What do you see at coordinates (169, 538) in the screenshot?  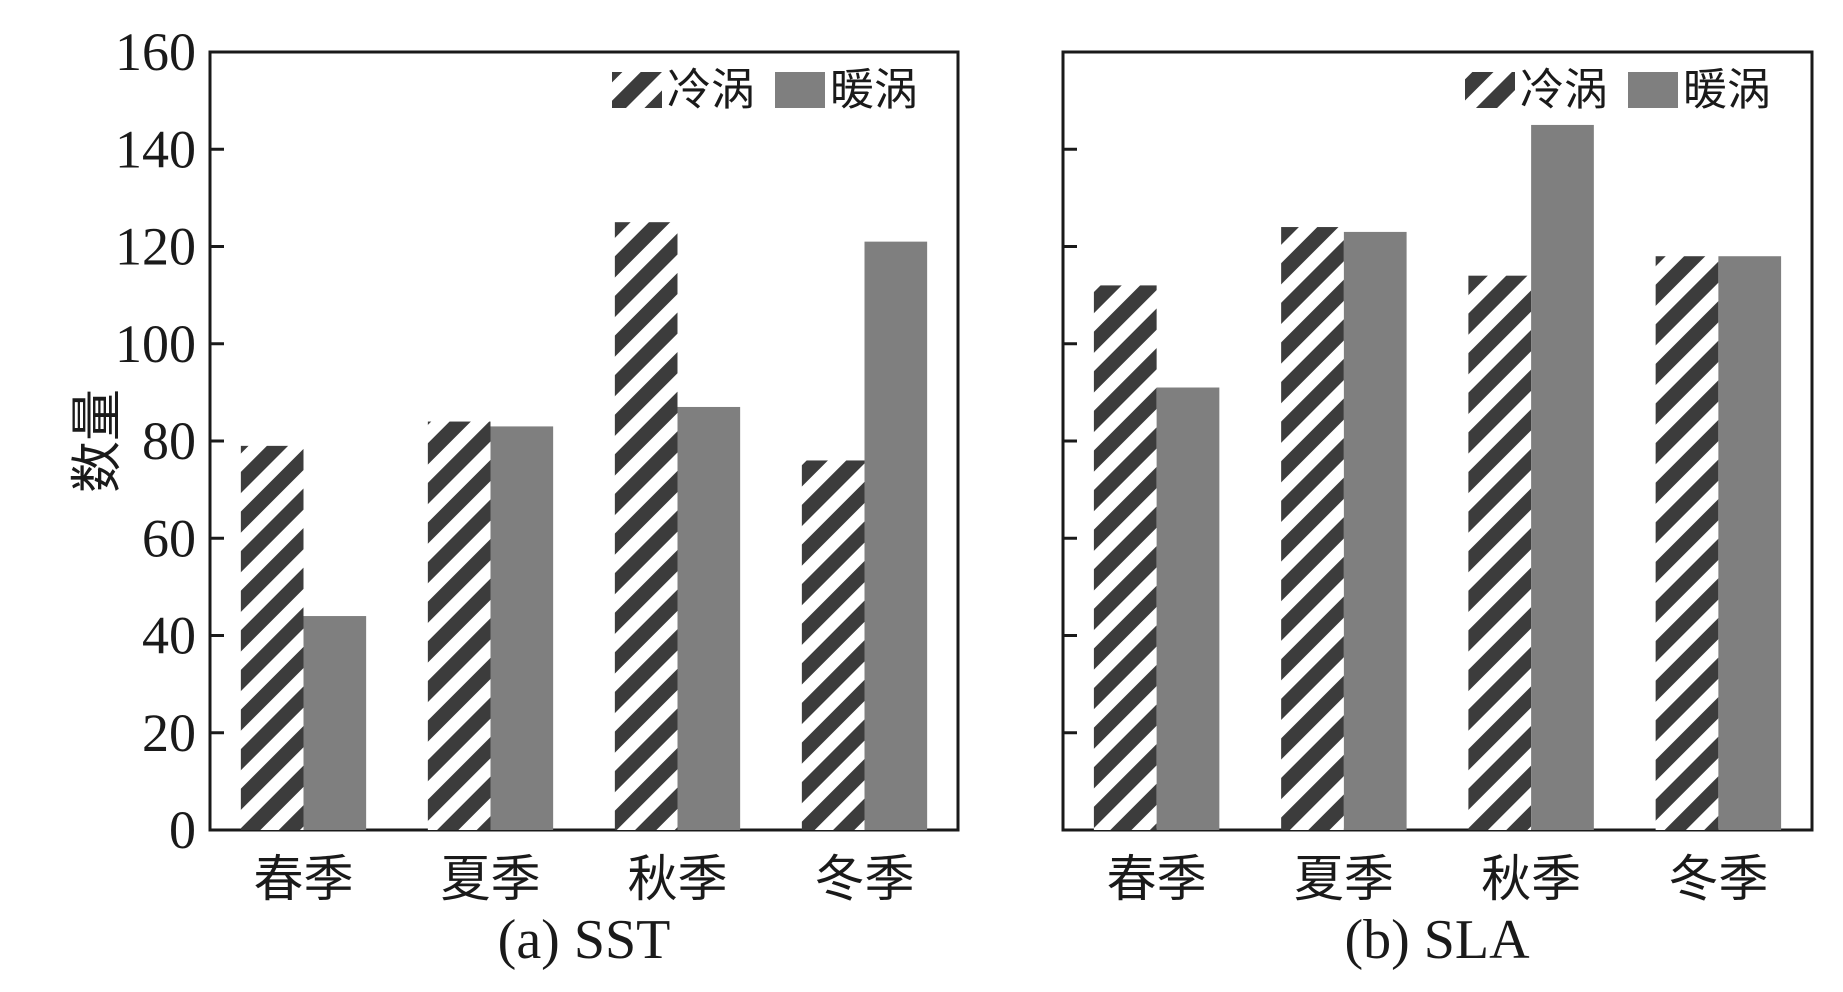 I see `y-tick-label: 60` at bounding box center [169, 538].